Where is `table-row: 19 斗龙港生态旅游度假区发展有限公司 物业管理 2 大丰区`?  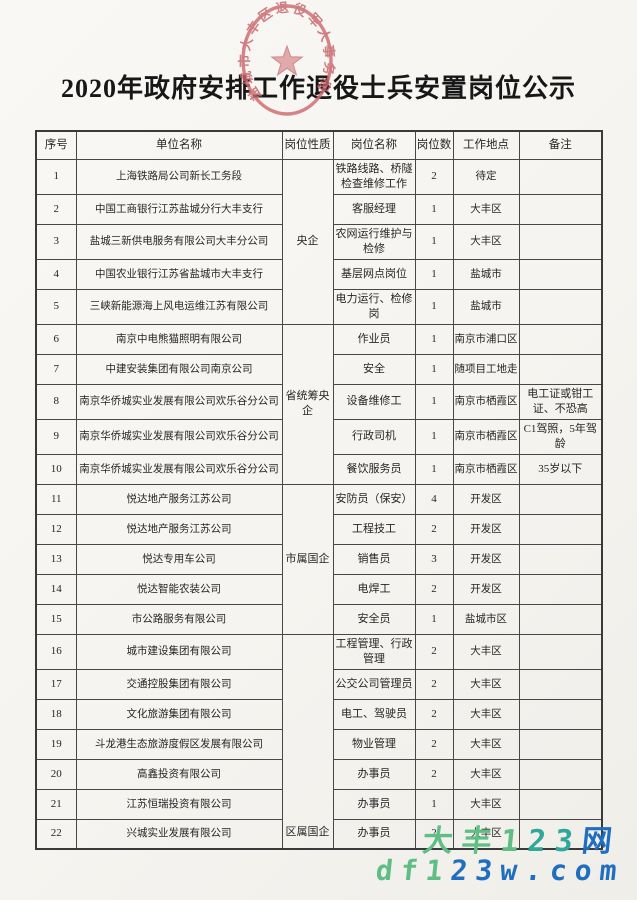 table-row: 19 斗龙港生态旅游度假区发展有限公司 物业管理 2 大丰区 is located at coordinates (319, 744).